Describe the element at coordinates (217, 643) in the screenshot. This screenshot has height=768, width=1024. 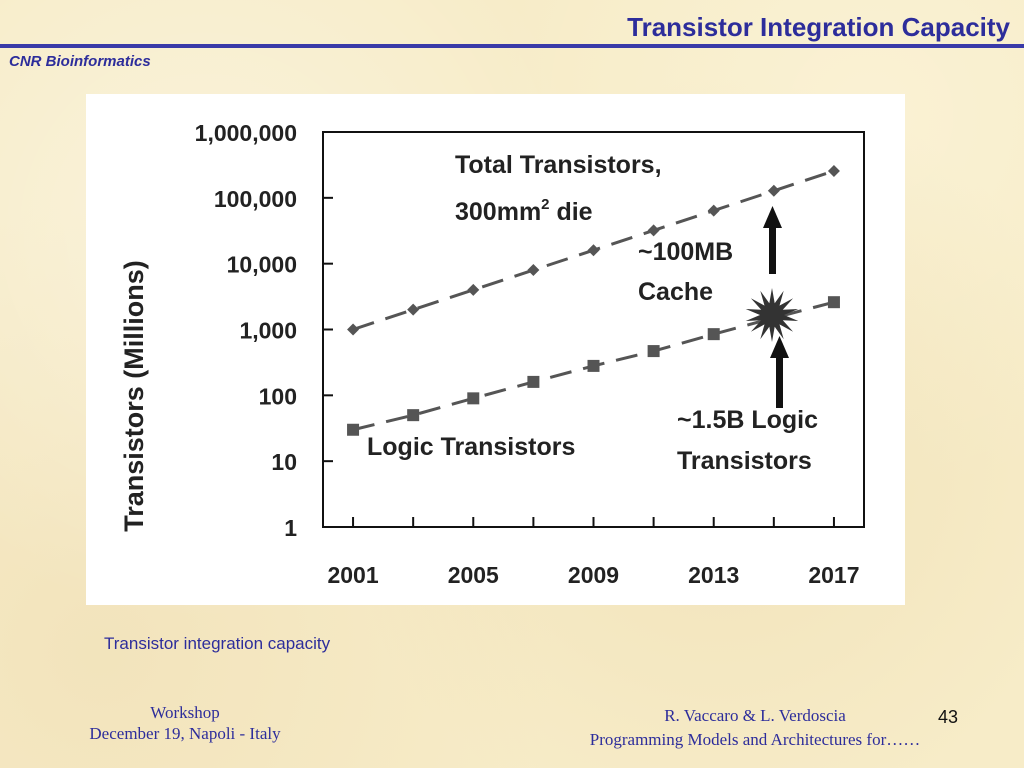
I see `figure-caption: Transistor integration capacity` at that location.